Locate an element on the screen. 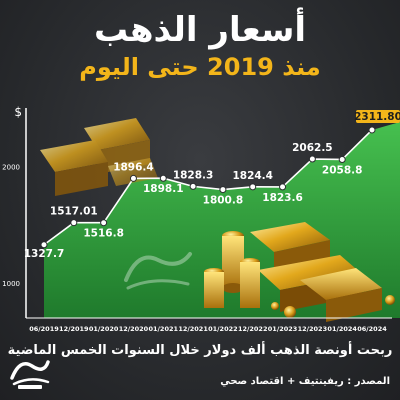 Image resolution: width=400 pixels, height=400 pixels. source-note: المصدر : ريفينتيف + اقتصاد صحي is located at coordinates (305, 381).